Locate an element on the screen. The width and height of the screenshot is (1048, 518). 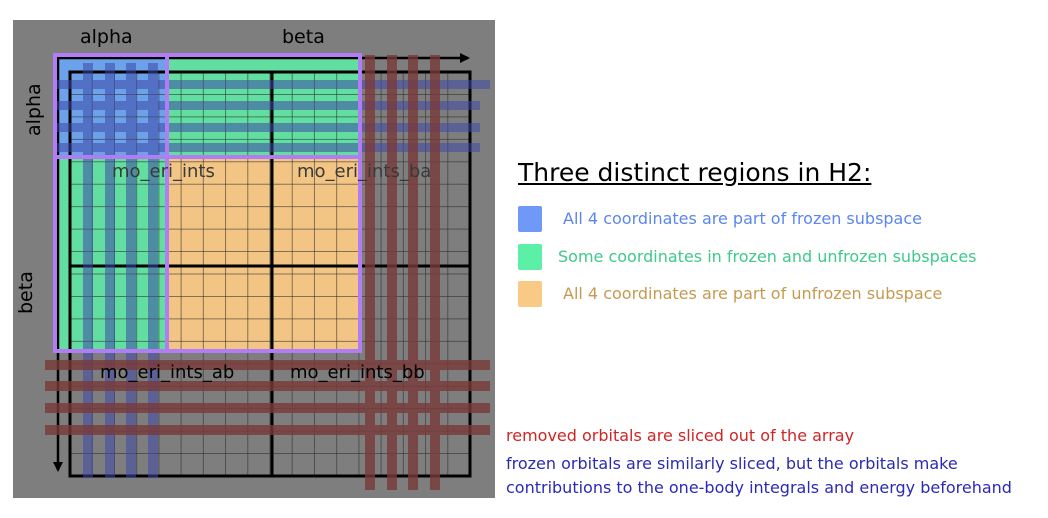
block-label-ba: mo_eri_ints_ba is located at coordinates (364, 171).